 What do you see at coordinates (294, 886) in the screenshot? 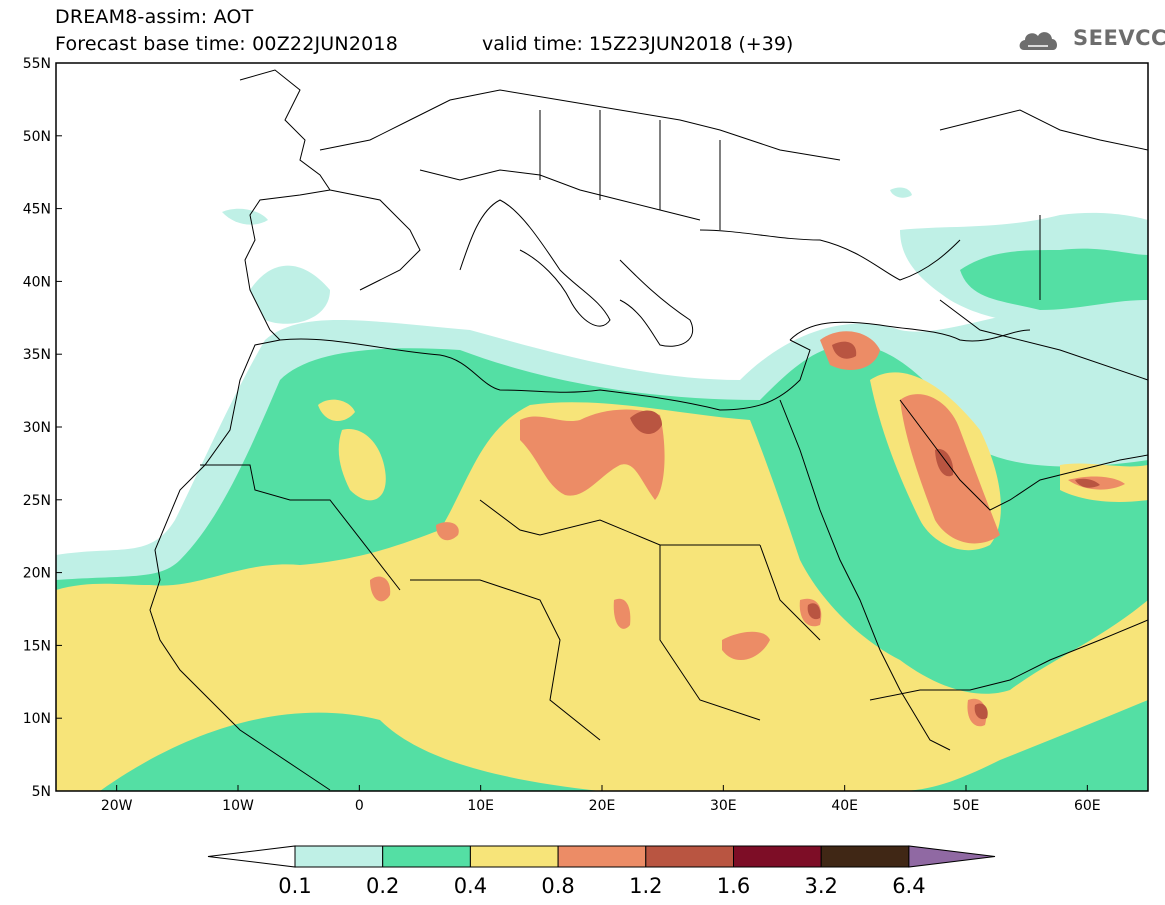
I see `colorbar-label: 0.1` at bounding box center [294, 886].